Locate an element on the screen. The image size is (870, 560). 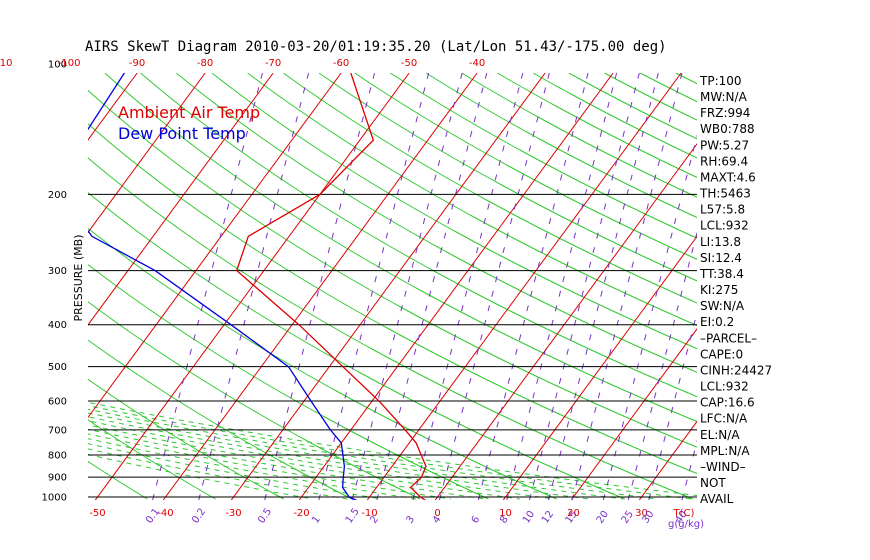
stat-item: LFC:N/A is located at coordinates (724, 419).